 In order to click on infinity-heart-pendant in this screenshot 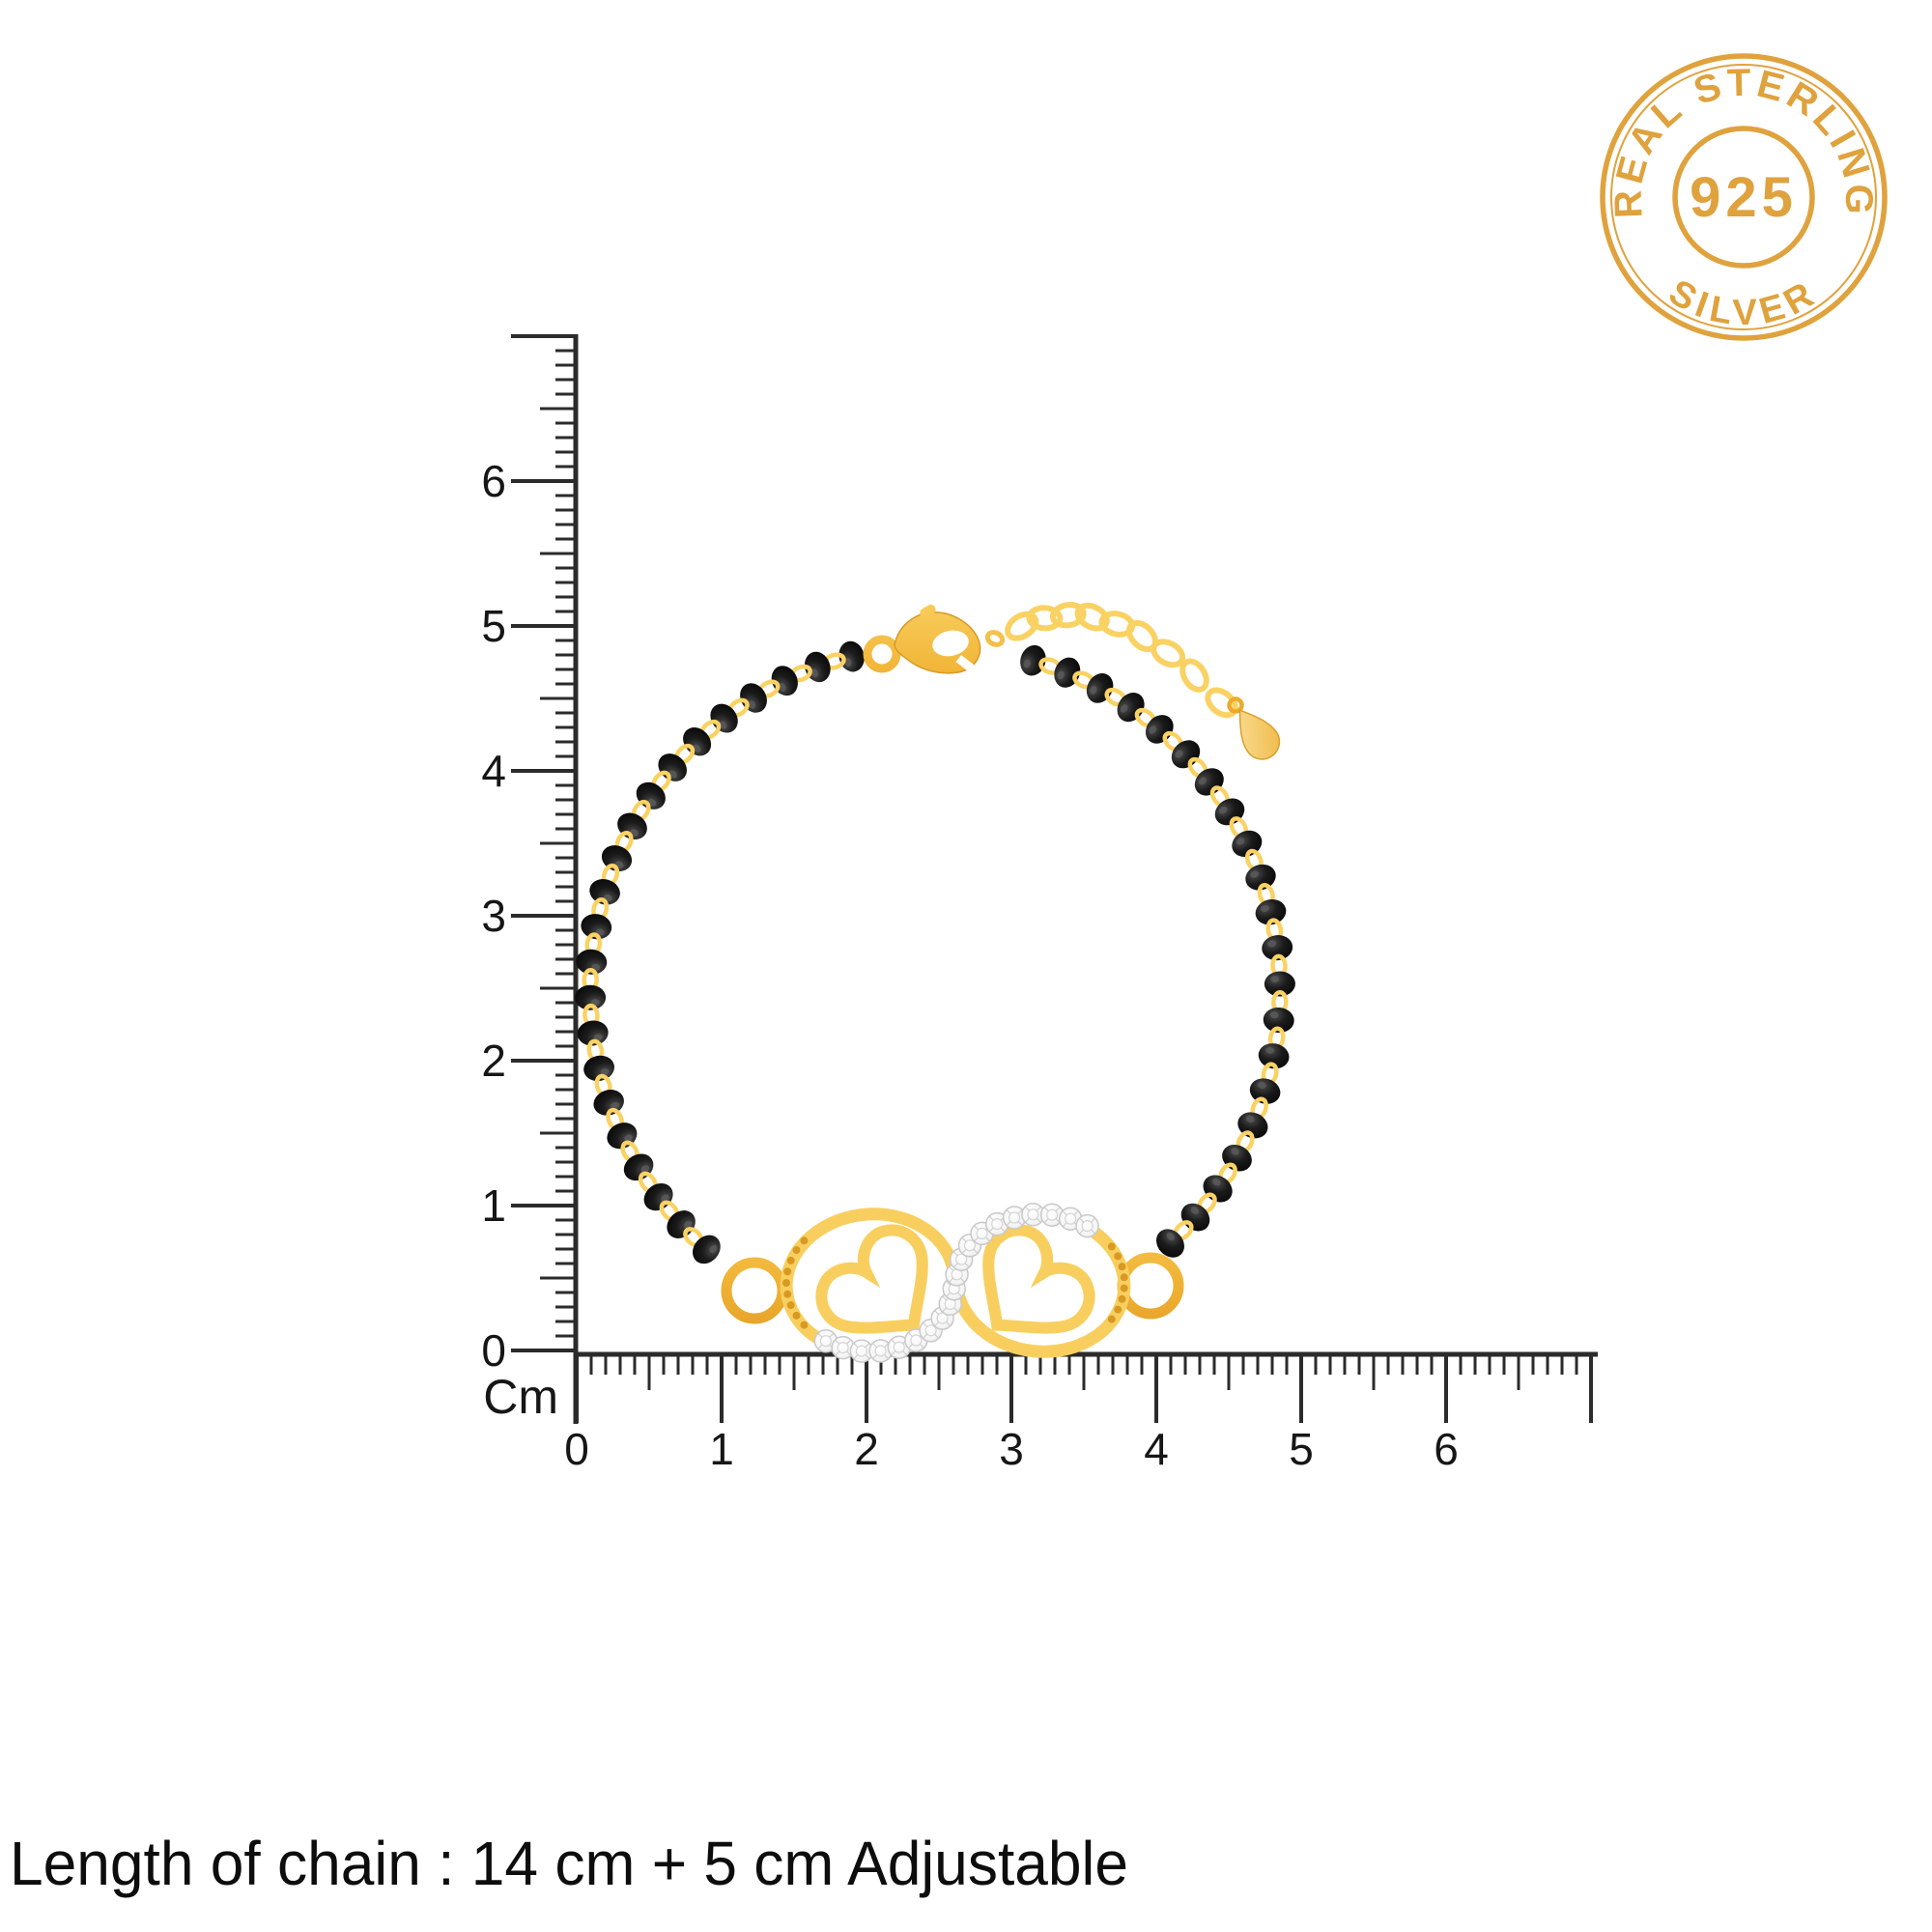, I will do `click(952, 1283)`.